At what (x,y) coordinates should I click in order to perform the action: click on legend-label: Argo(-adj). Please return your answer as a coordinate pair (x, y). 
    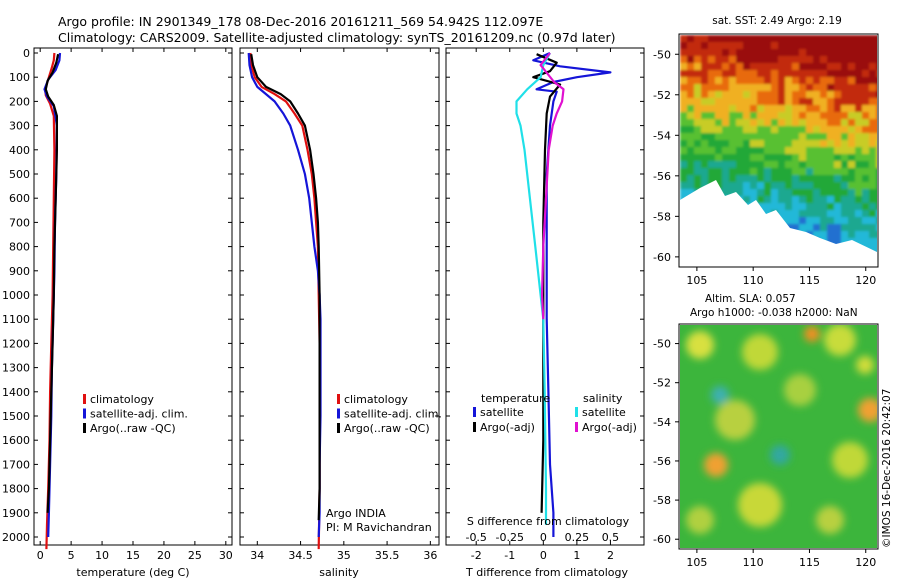
    Looking at the image, I should click on (507, 427).